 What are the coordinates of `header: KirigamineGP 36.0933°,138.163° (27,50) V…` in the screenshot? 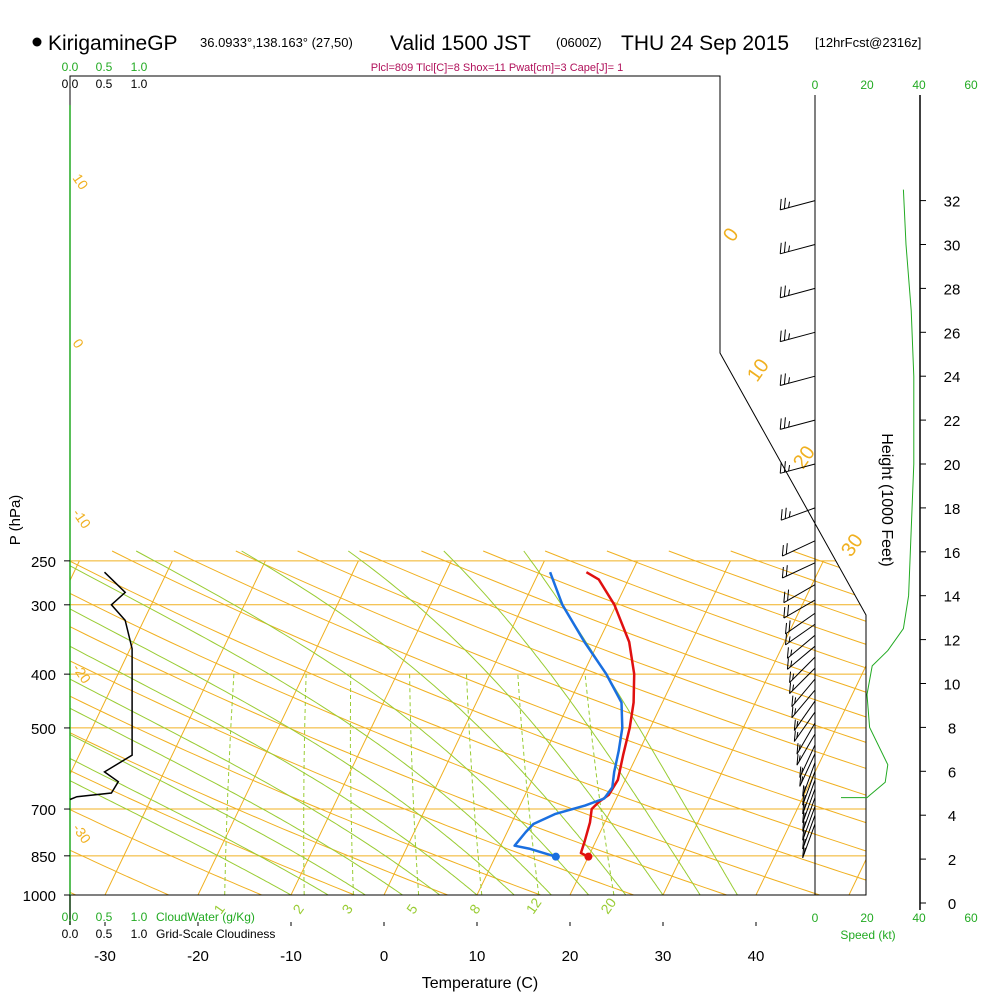 It's located at (476, 53).